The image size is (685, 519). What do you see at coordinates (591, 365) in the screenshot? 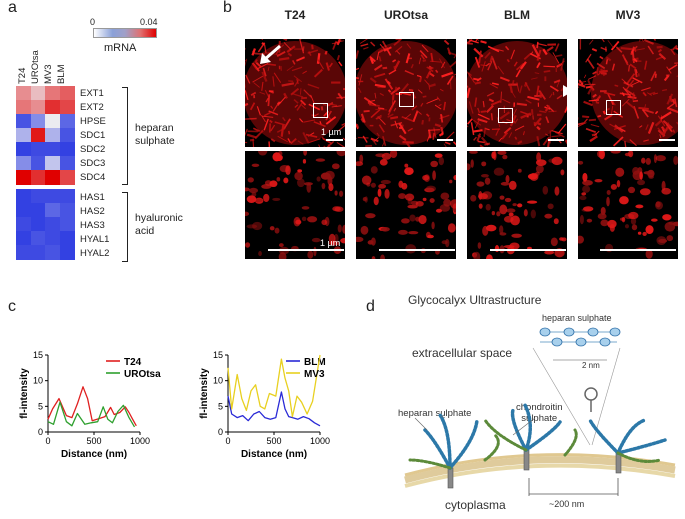
I see `inset-scale-label: 2 nm` at bounding box center [591, 365].